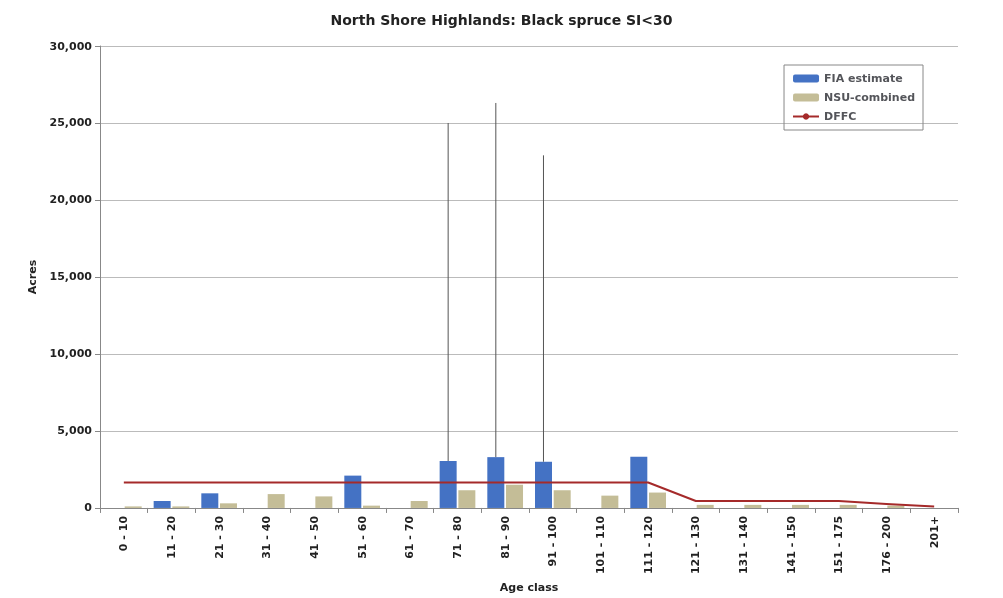 This screenshot has width=1003, height=598. What do you see at coordinates (32, 277) in the screenshot?
I see `y-axis-title: Acres` at bounding box center [32, 277].